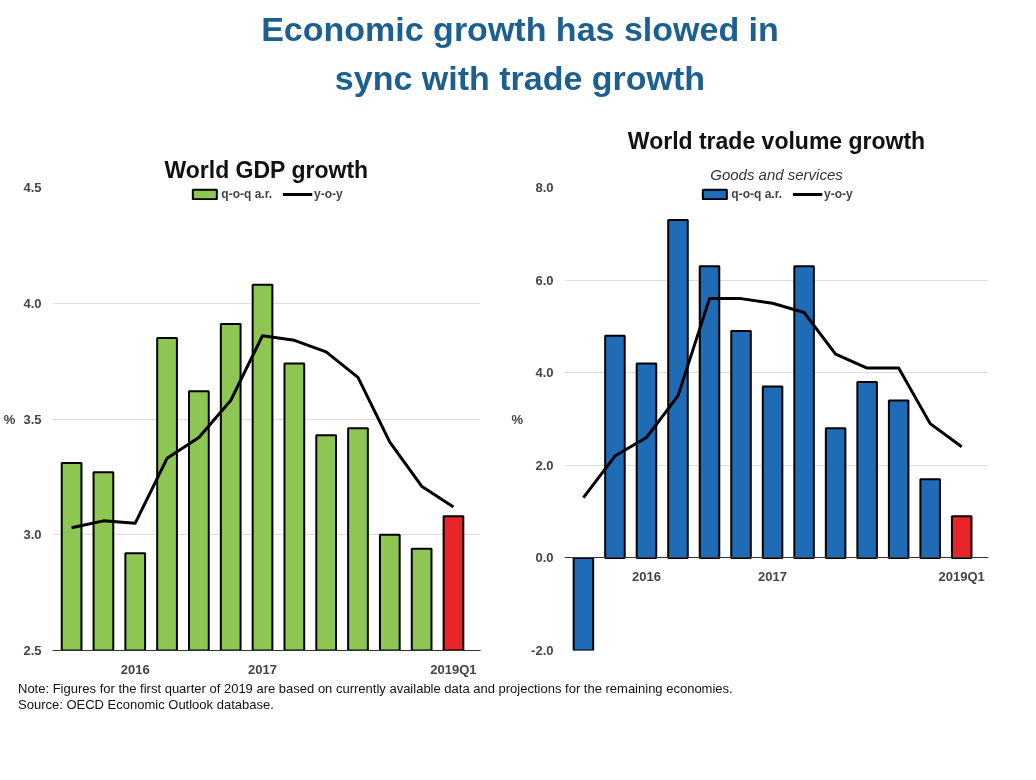  Describe the element at coordinates (542, 650) in the screenshot. I see `y-tick-label: -2.0` at that location.